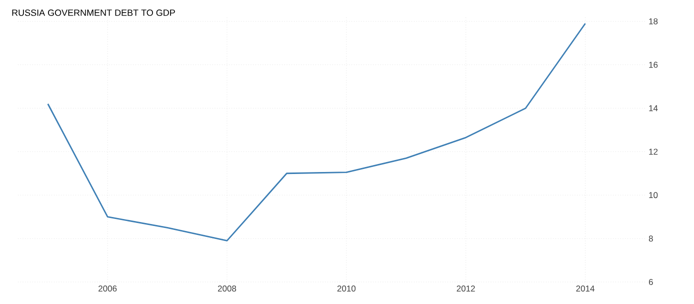  What do you see at coordinates (465, 289) in the screenshot?
I see `x-tick-label: 2012` at bounding box center [465, 289].